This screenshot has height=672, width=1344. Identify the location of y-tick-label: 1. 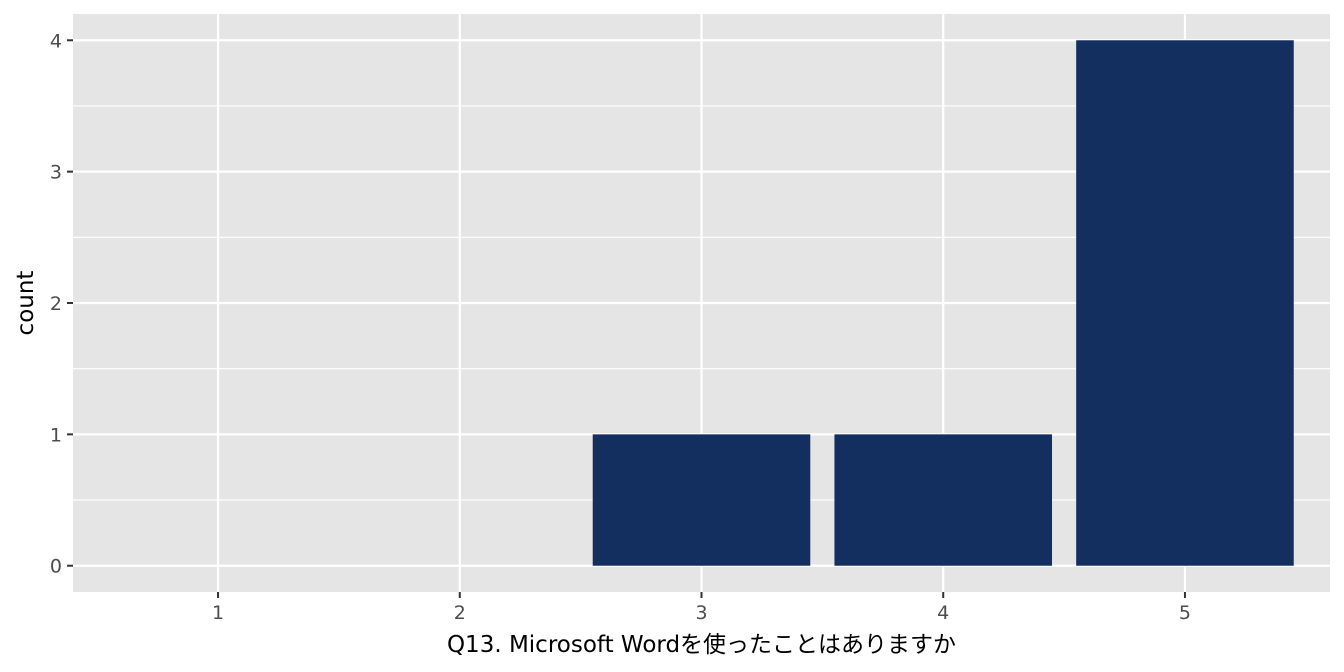
(56, 435).